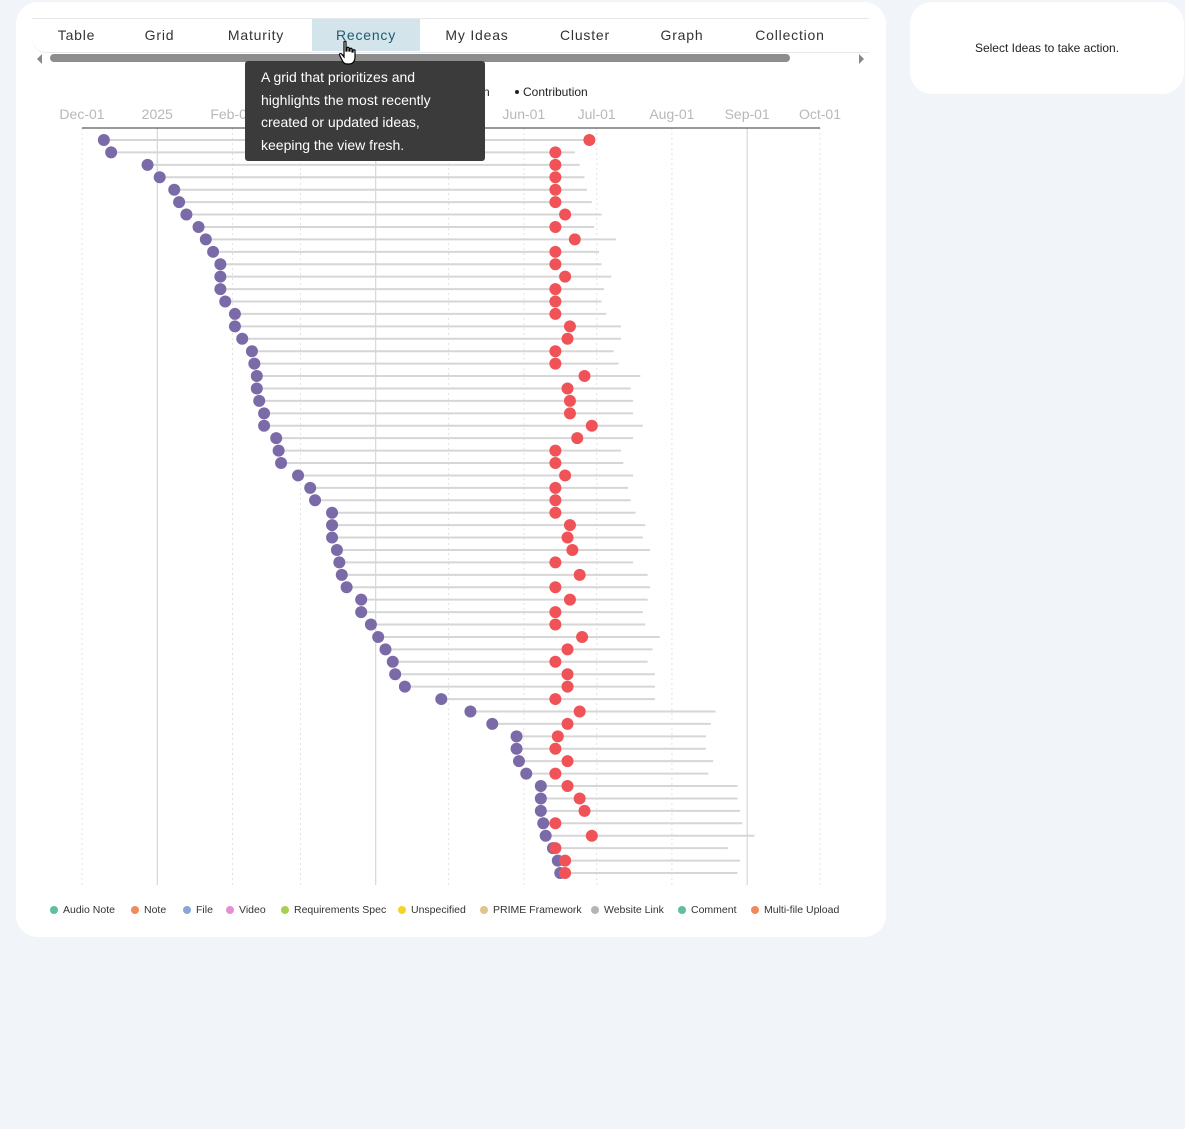 Image resolution: width=1185 pixels, height=1129 pixels. I want to click on legend-label: Website Link, so click(634, 910).